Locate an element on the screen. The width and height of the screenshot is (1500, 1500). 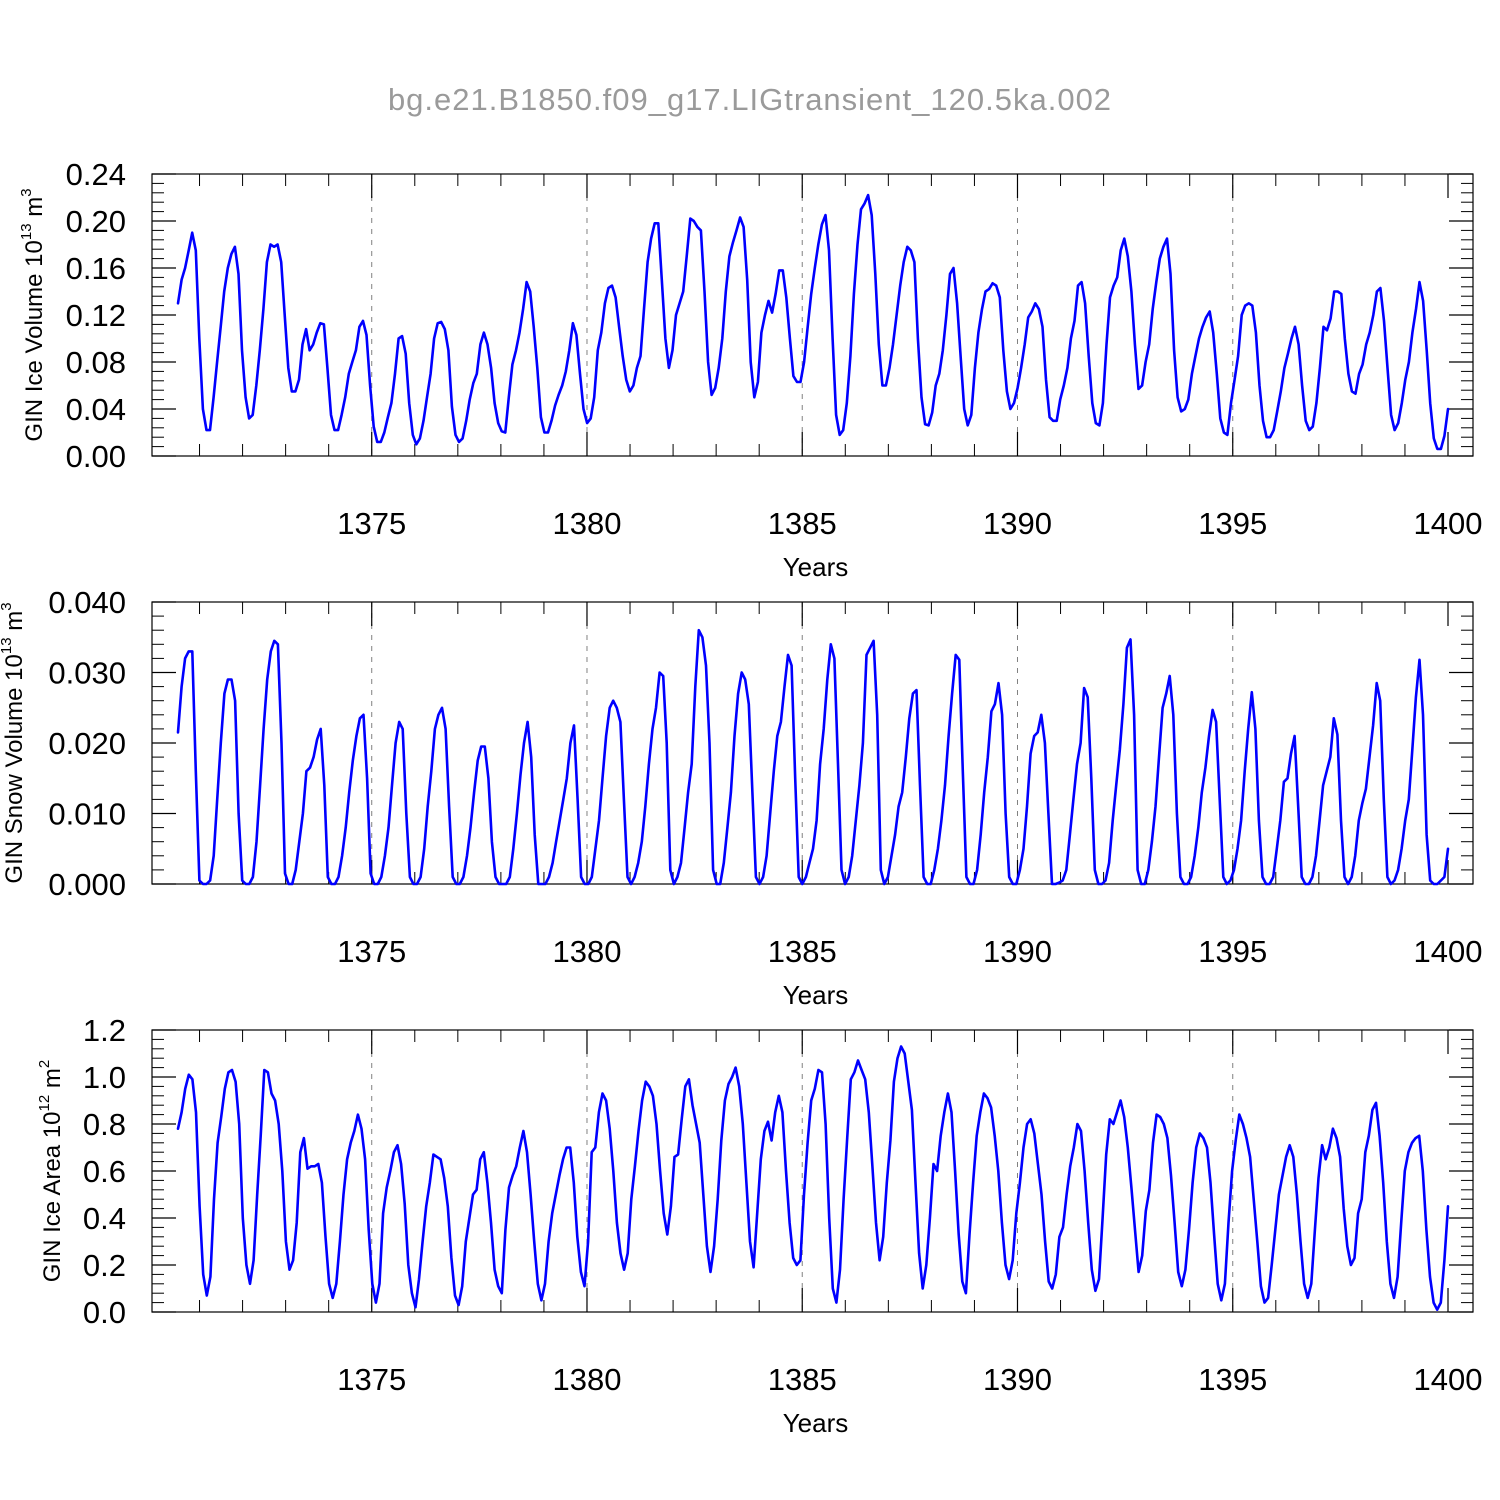
y-tick-label: 0.0 is located at coordinates (104, 1312).